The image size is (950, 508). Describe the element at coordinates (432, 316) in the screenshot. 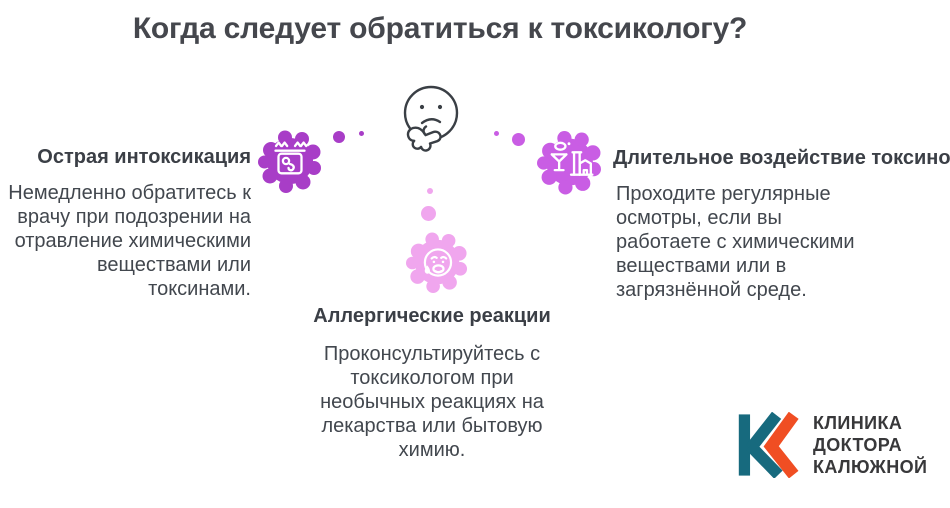

I see `section-heading-allergic: Аллергические реакции` at that location.